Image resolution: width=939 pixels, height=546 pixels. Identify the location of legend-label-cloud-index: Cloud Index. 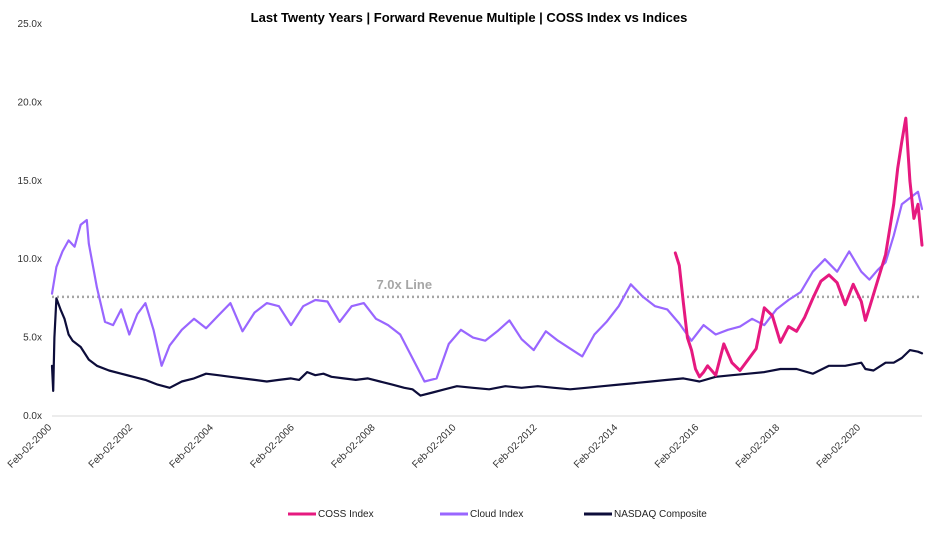
(496, 514).